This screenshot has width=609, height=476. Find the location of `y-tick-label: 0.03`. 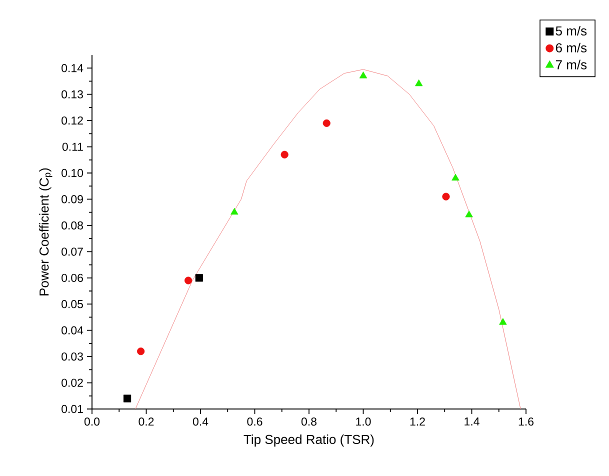

y-tick-label: 0.03 is located at coordinates (72, 356).